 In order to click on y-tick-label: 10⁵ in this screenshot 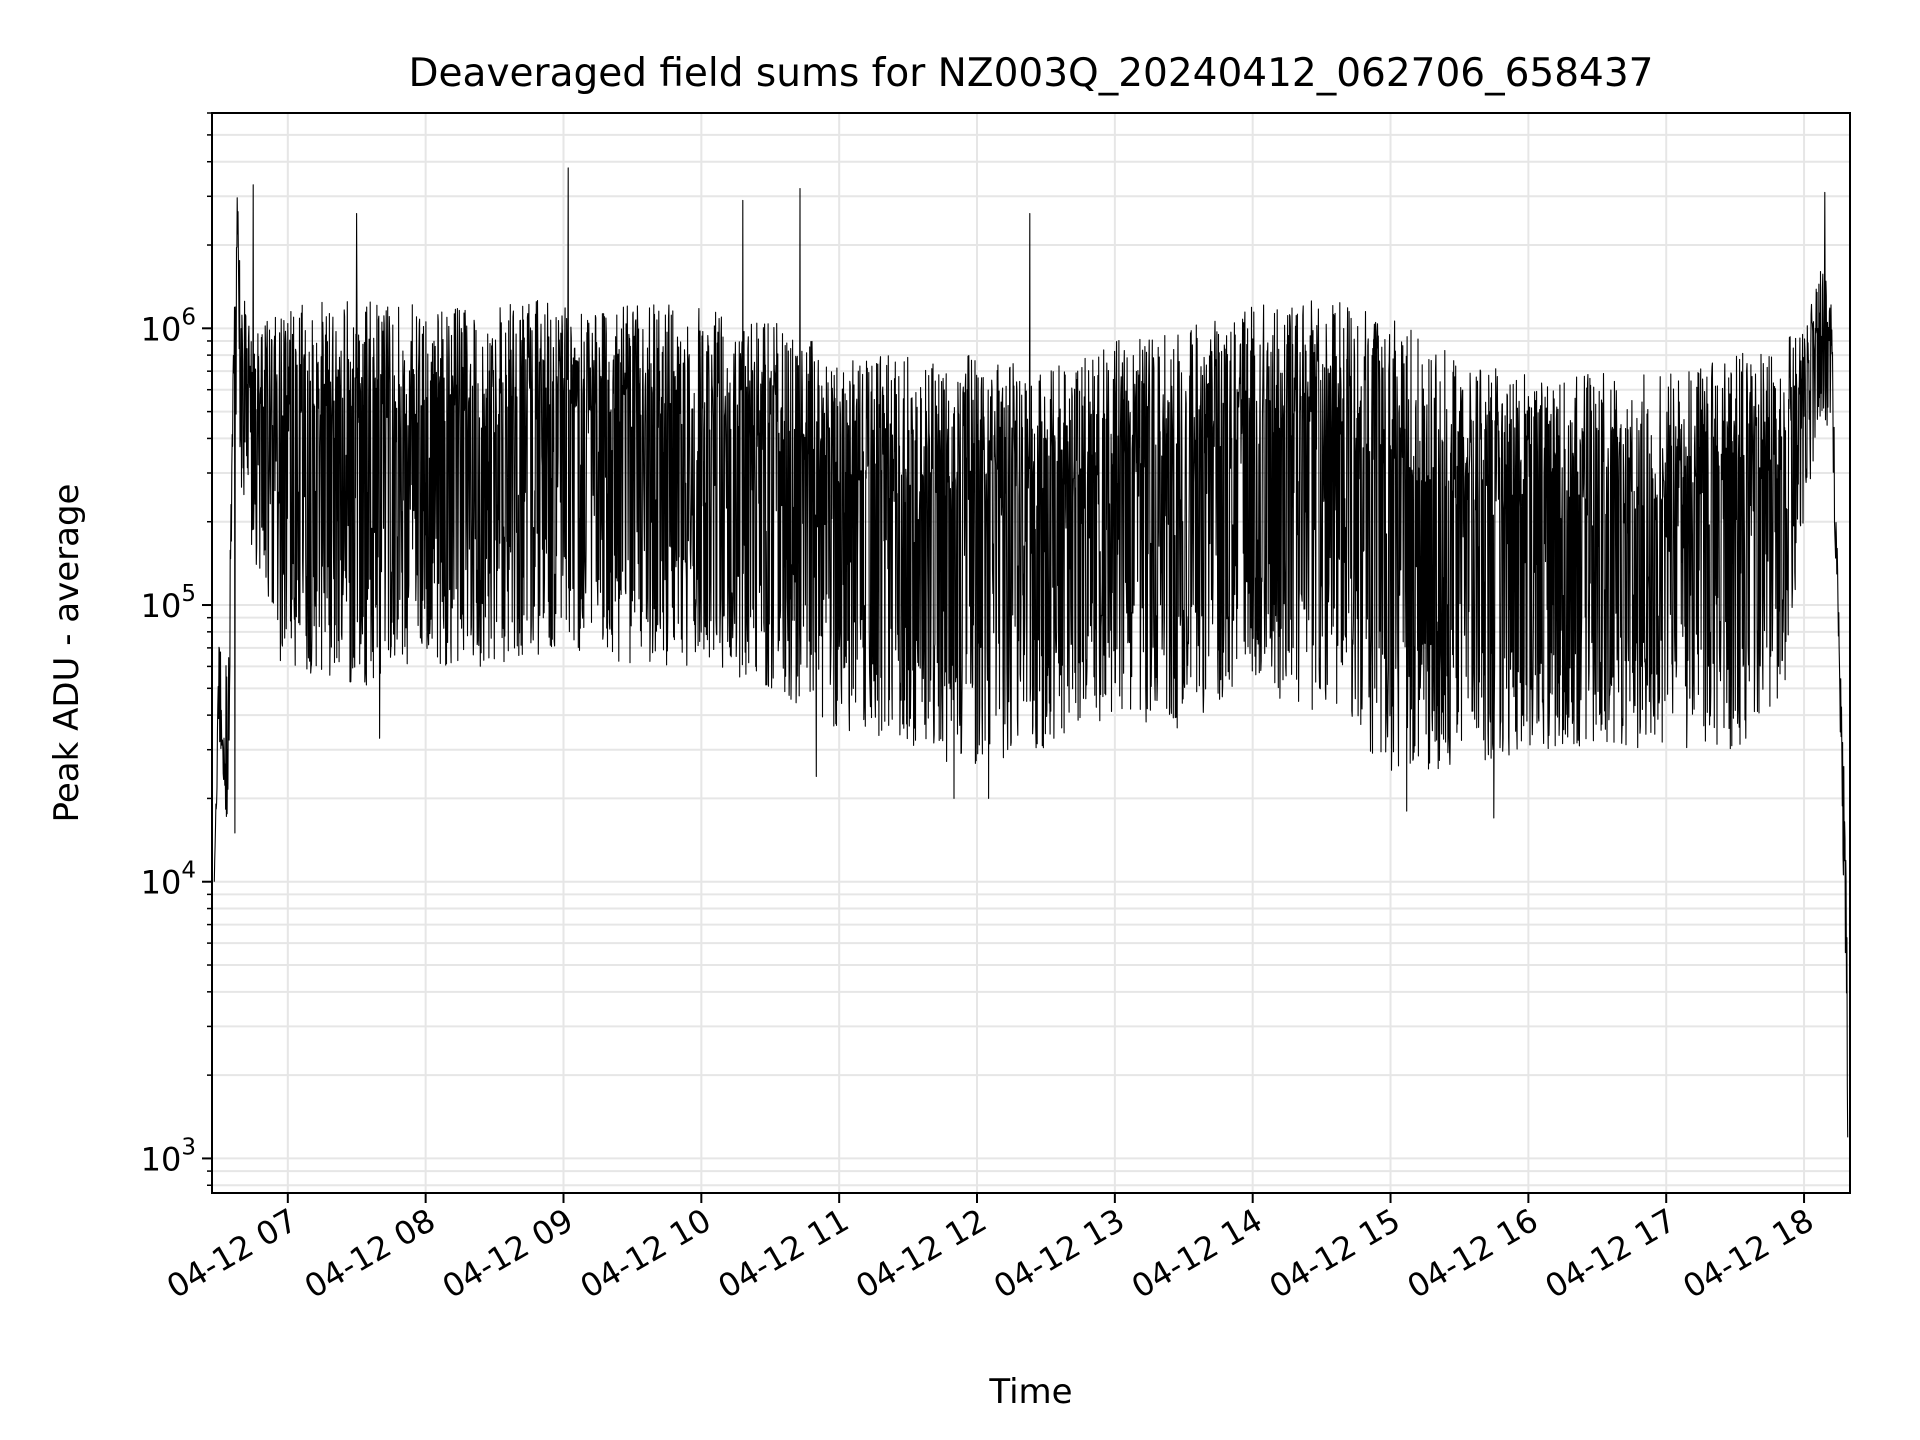, I will do `click(168, 603)`.